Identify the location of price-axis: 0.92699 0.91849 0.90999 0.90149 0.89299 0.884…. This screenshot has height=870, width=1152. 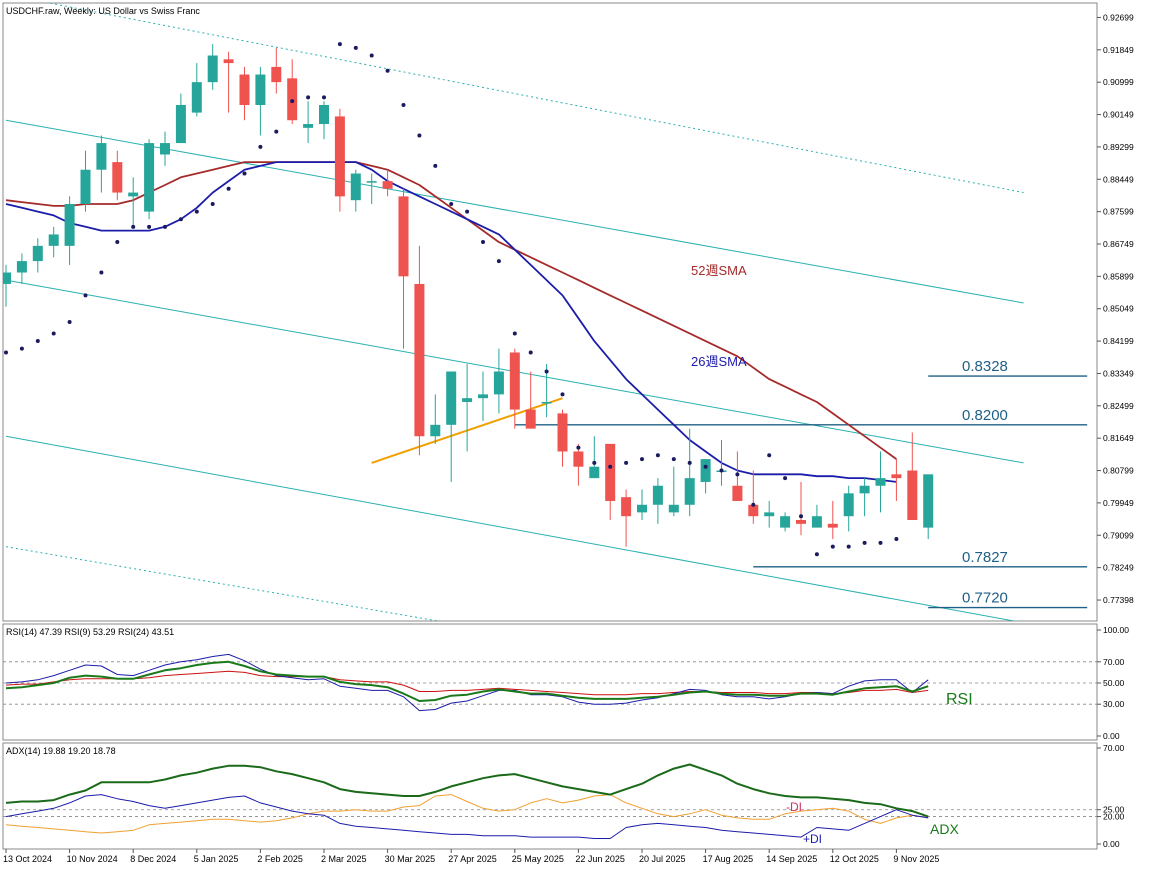
(1115, 308).